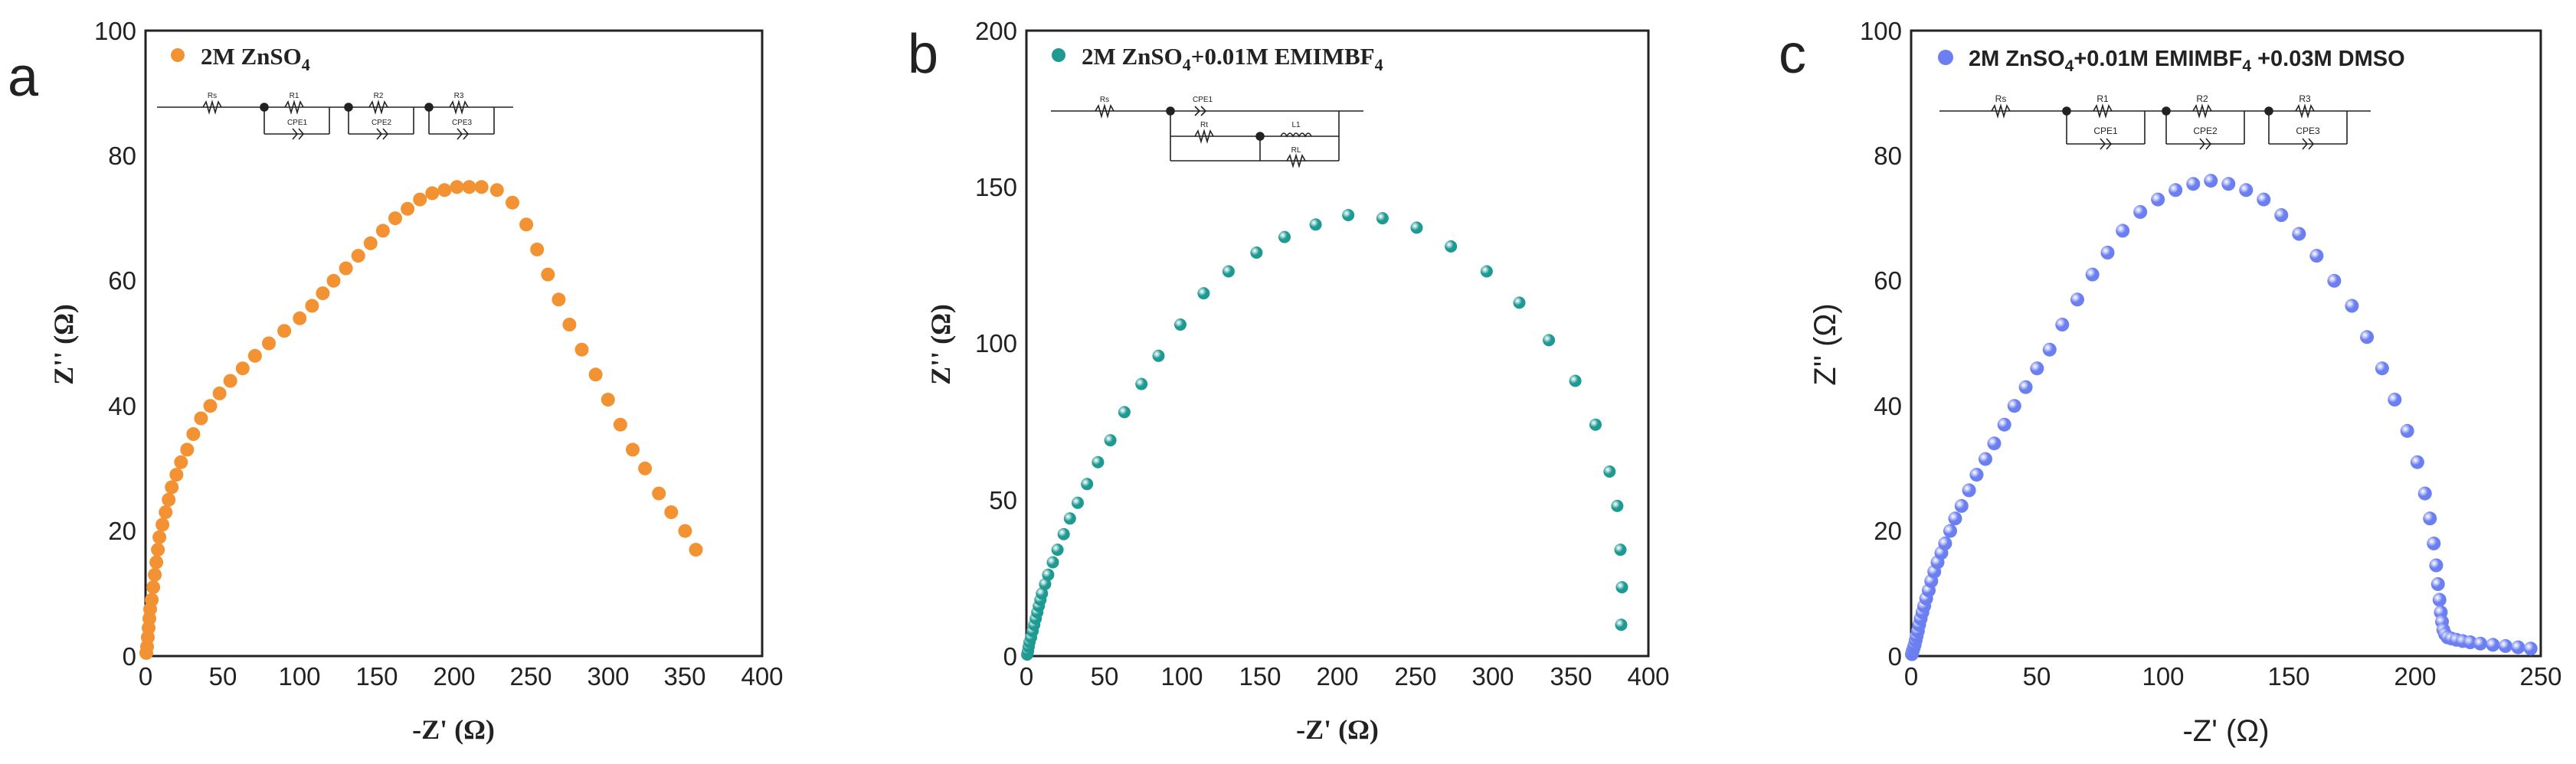 The height and width of the screenshot is (764, 2576). I want to click on inset-circuit-c, so click(2155, 126).